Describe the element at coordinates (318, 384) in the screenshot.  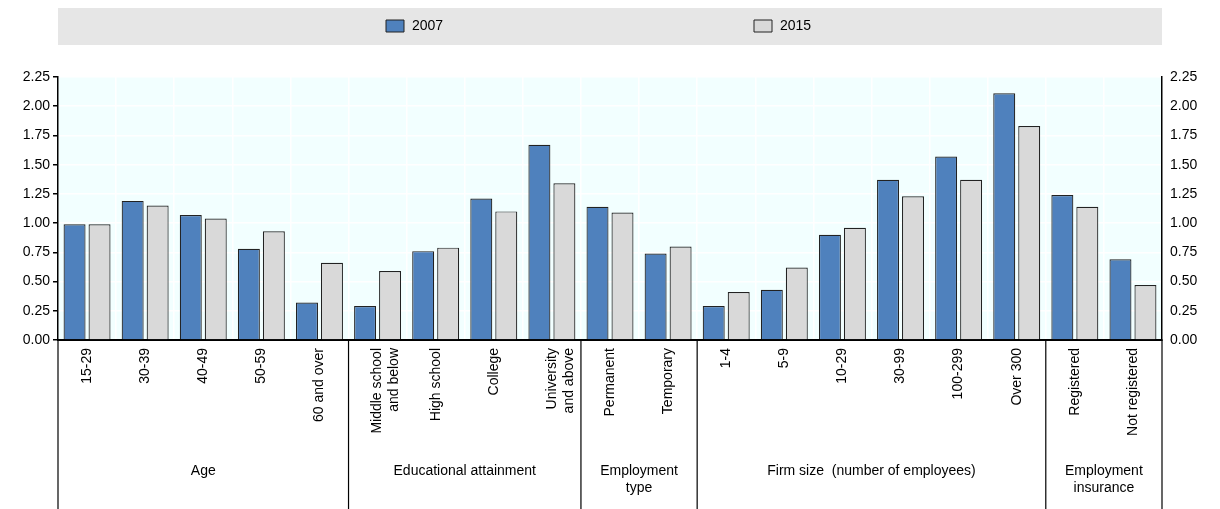
I see `x-tick-label: 60 and over` at that location.